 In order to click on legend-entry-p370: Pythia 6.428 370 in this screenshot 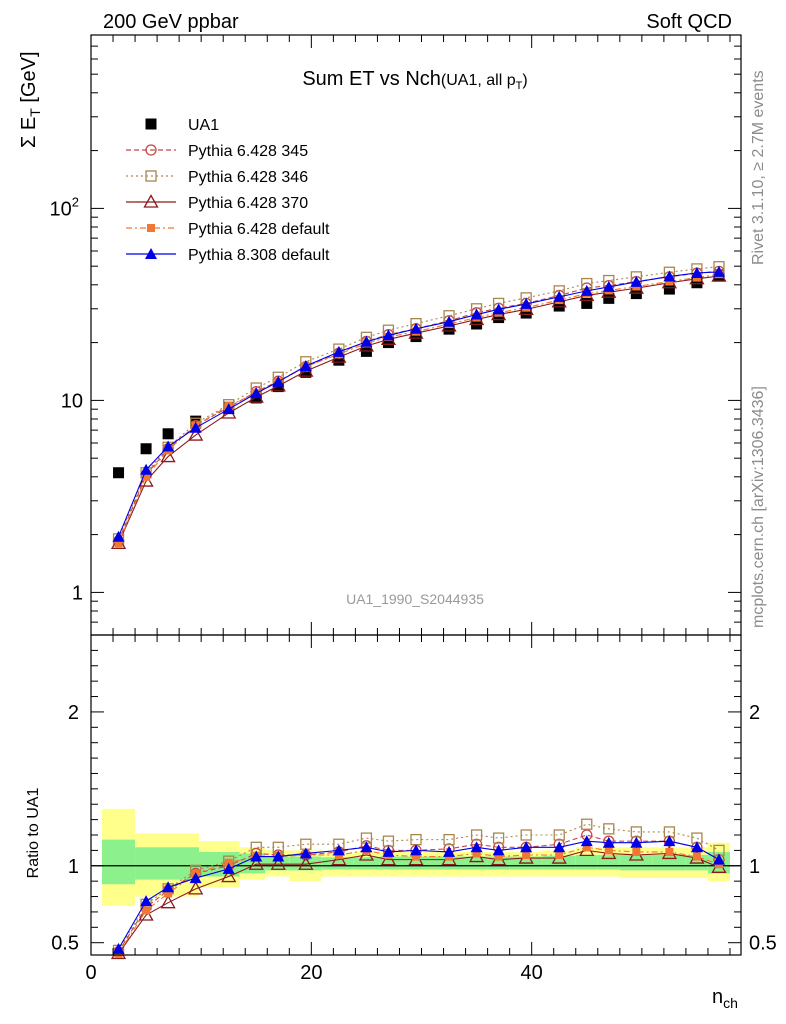, I will do `click(217, 203)`.